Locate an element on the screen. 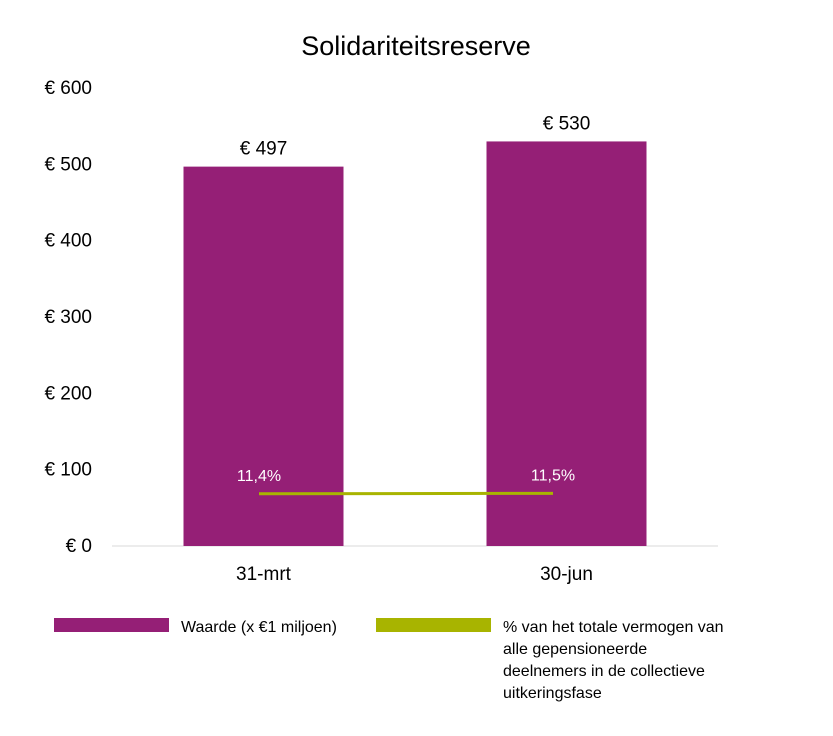  legend-label-line: uitkeringsfase is located at coordinates (552, 693).